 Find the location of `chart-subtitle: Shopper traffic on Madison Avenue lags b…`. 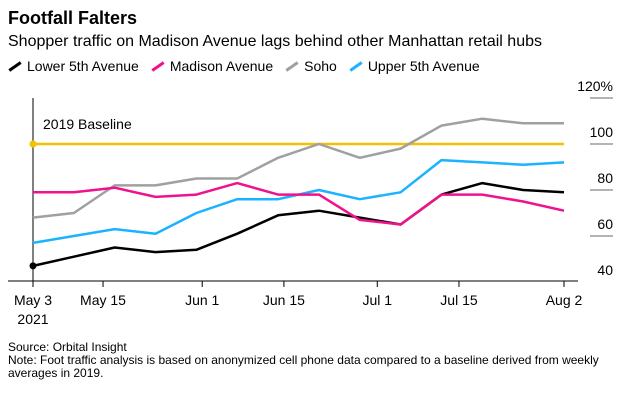

chart-subtitle: Shopper traffic on Madison Avenue lags b… is located at coordinates (275, 41).